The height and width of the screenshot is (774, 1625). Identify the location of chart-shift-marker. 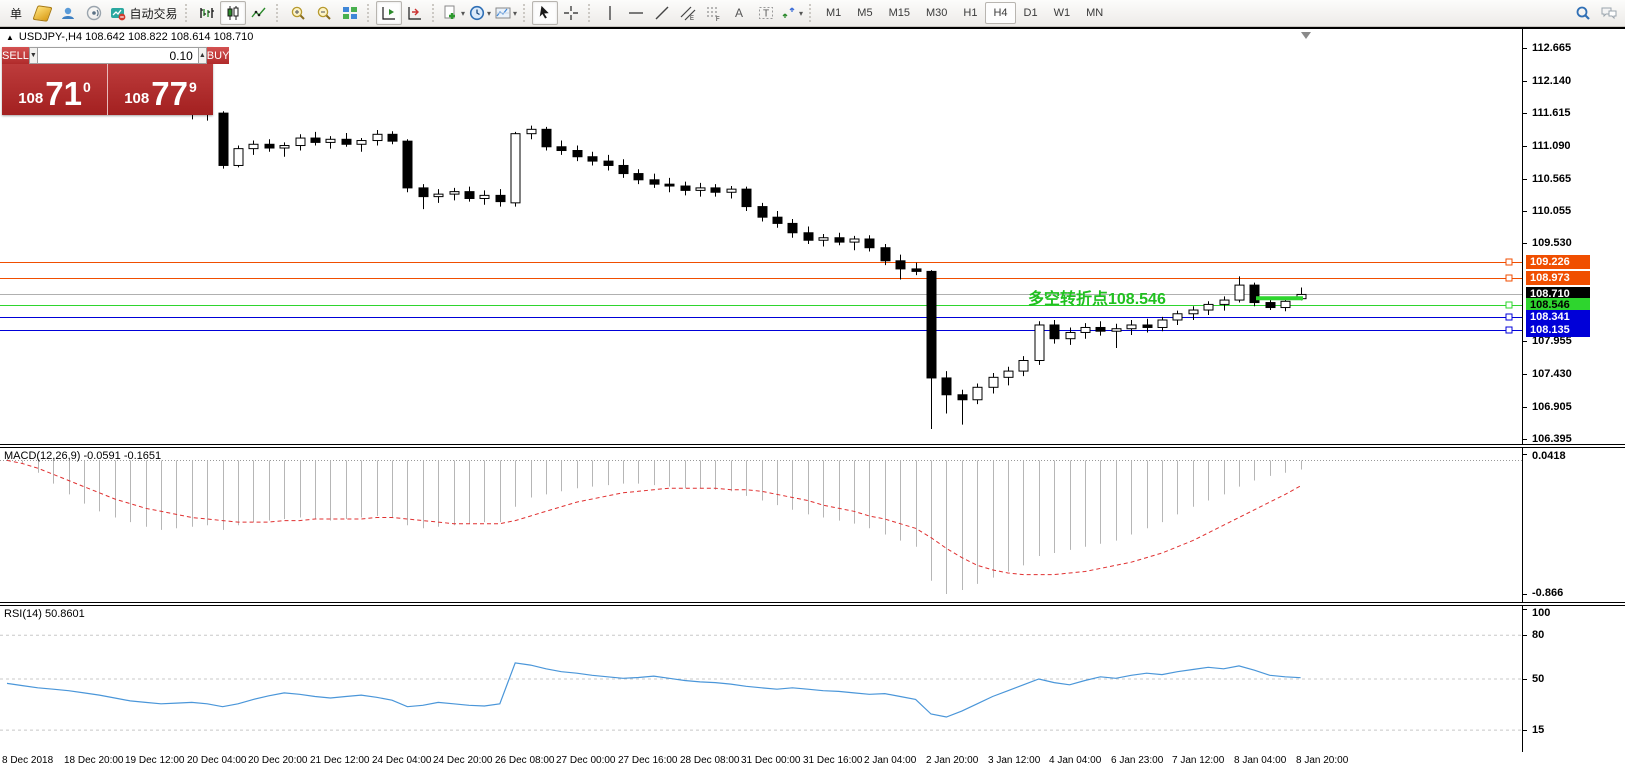
(1306, 35).